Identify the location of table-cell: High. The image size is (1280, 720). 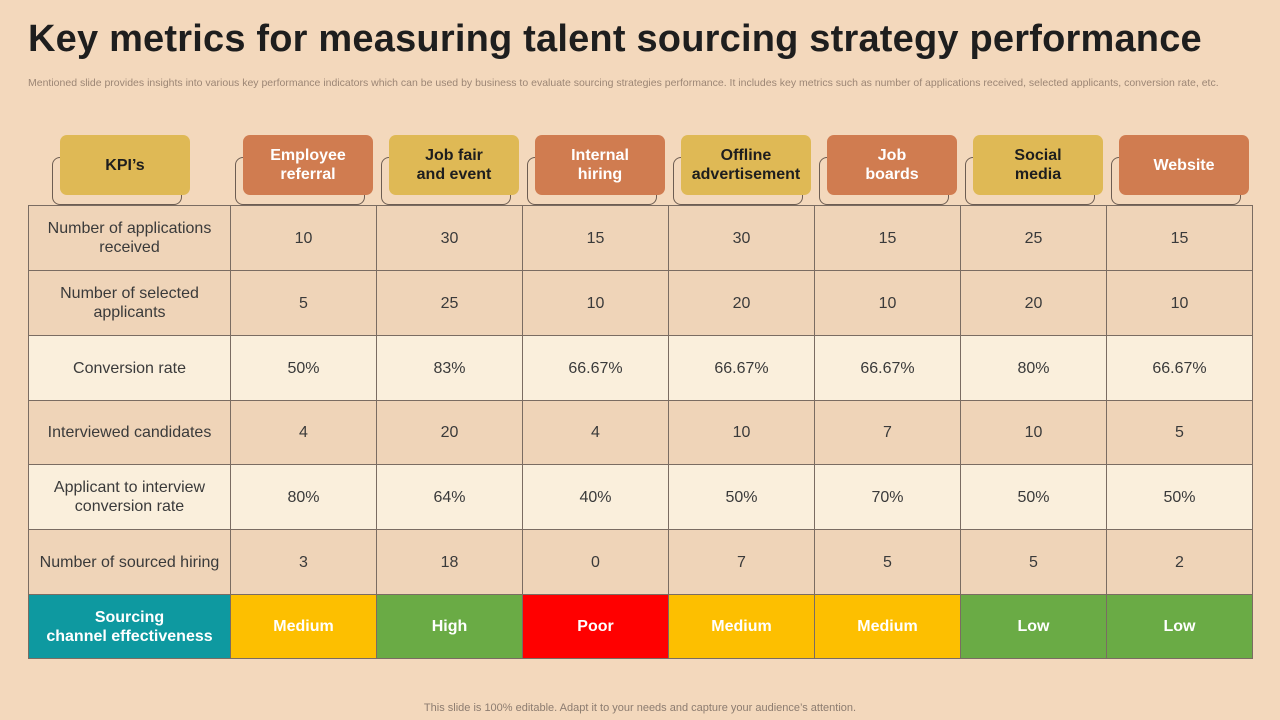
(449, 626).